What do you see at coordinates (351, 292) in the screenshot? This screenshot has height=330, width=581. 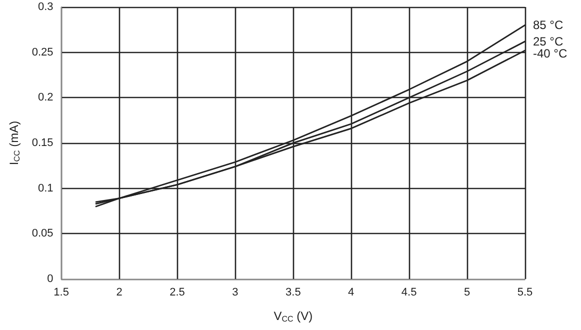 I see `x-tick-label: 4` at bounding box center [351, 292].